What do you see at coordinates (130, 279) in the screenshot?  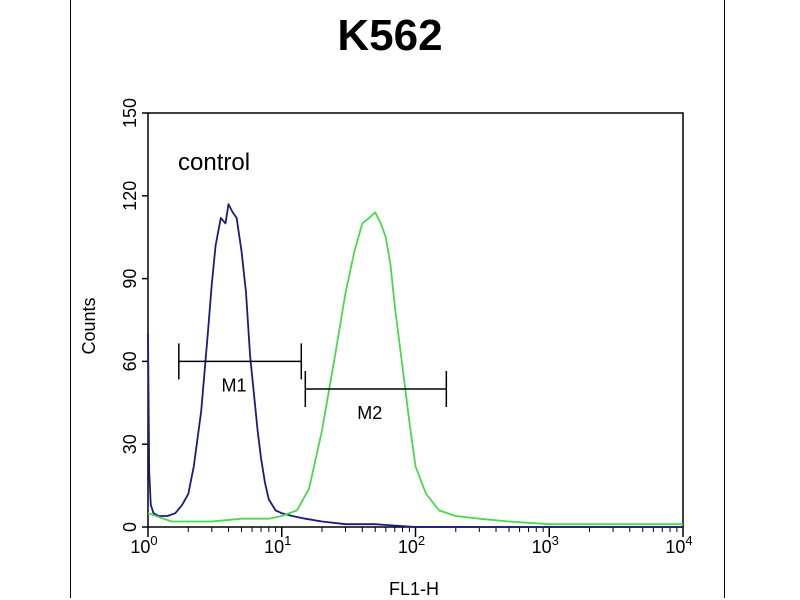 I see `y-tick-label: 90` at bounding box center [130, 279].